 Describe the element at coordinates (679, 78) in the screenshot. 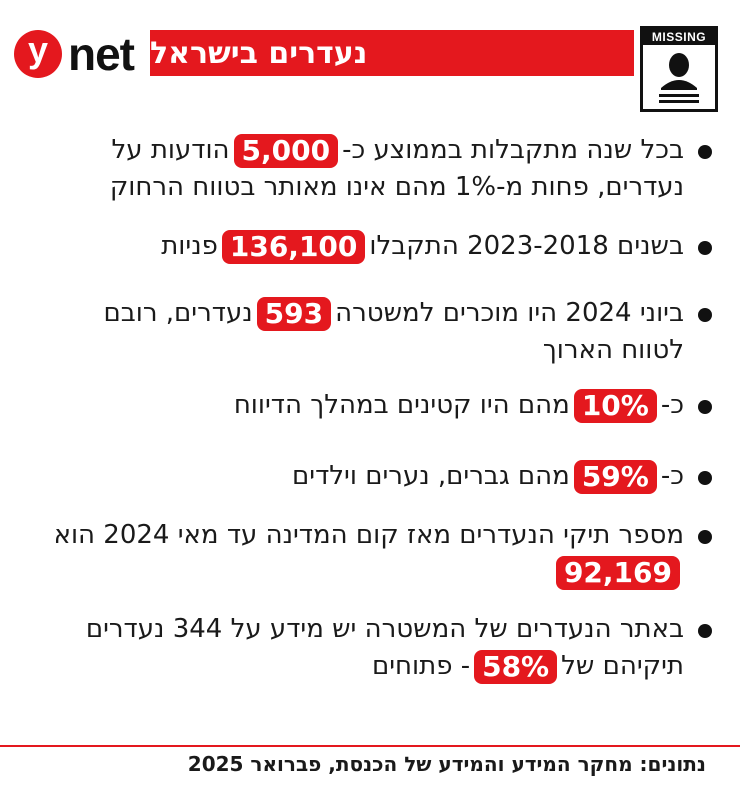

I see `person-silhouette-icon` at that location.